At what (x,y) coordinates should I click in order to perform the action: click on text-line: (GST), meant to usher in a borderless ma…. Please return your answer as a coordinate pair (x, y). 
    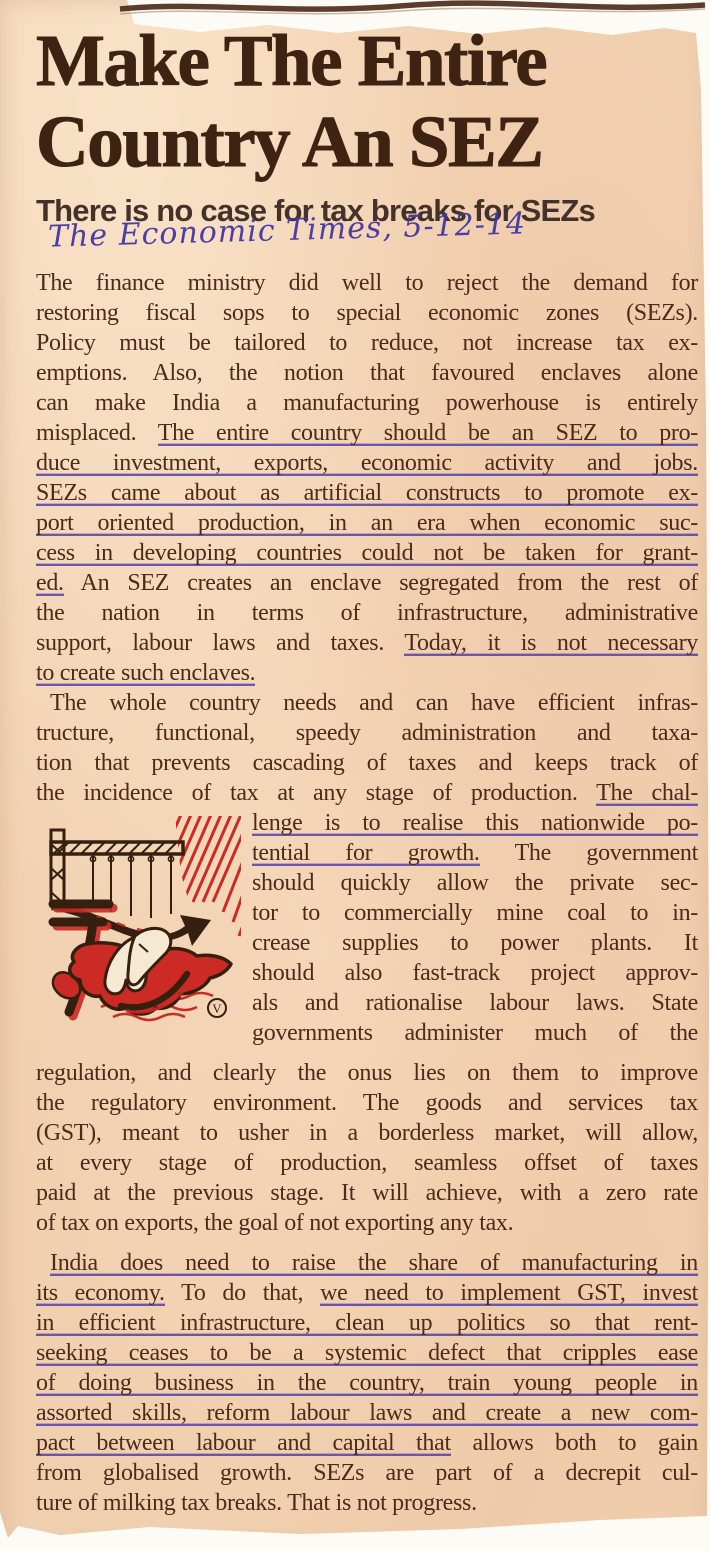
    Looking at the image, I should click on (367, 1133).